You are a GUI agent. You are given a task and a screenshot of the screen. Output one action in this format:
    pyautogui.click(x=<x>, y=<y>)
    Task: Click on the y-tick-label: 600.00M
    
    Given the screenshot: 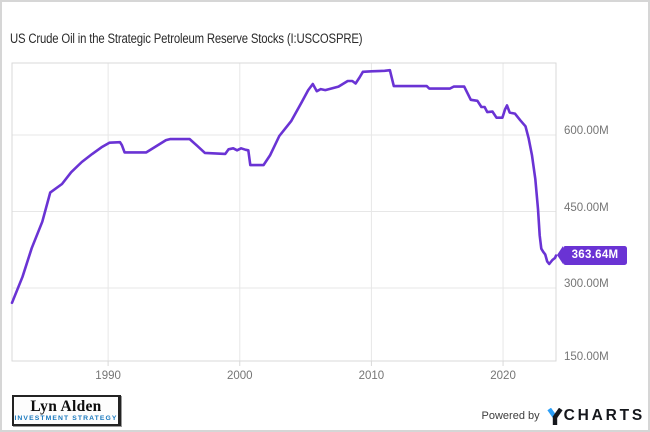 What is the action you would take?
    pyautogui.click(x=586, y=131)
    